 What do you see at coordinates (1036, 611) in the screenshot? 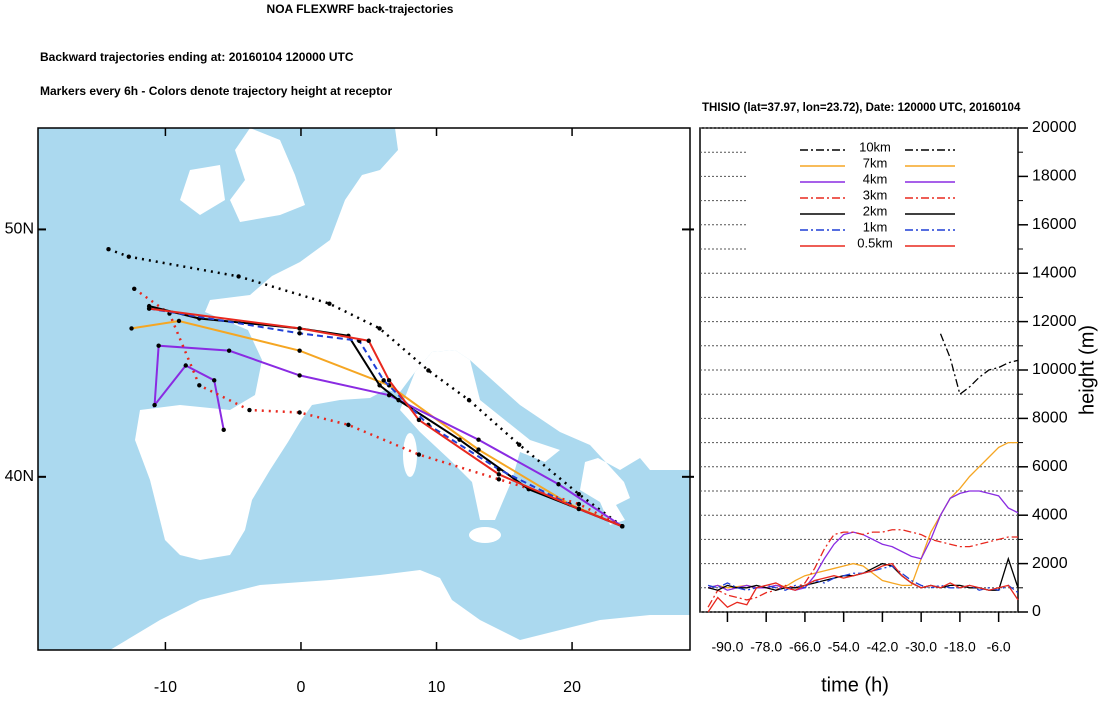
I see `y-tick-label: 0` at bounding box center [1036, 611].